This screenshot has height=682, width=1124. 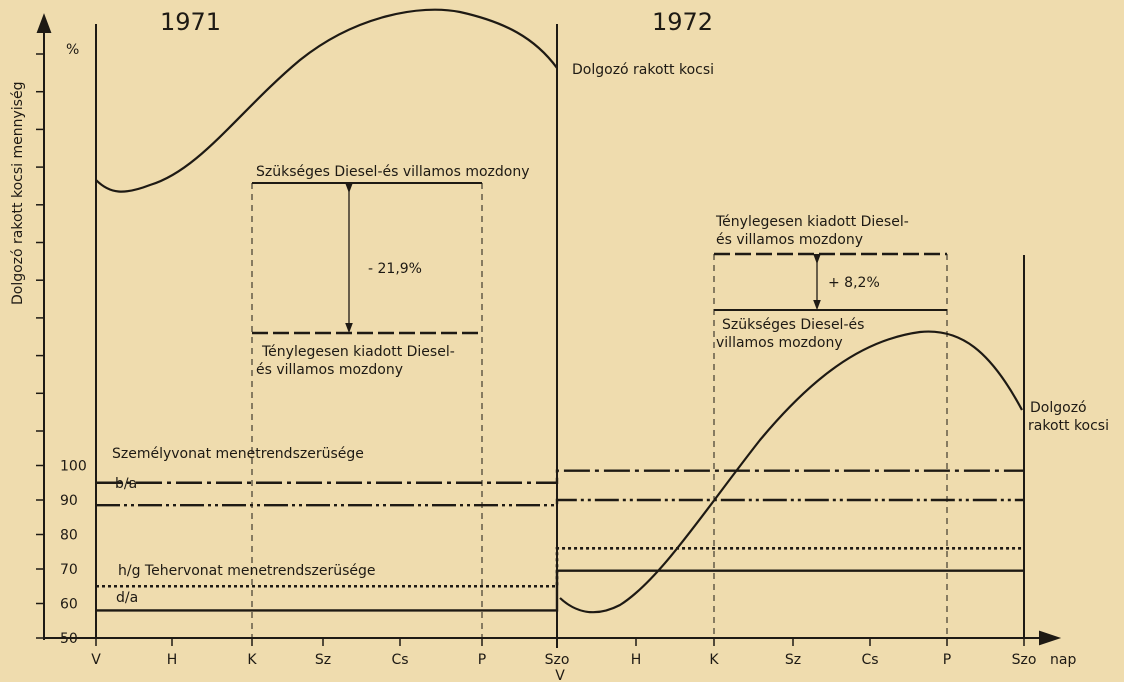 What do you see at coordinates (44, 23) in the screenshot?
I see `y-axis-arrow` at bounding box center [44, 23].